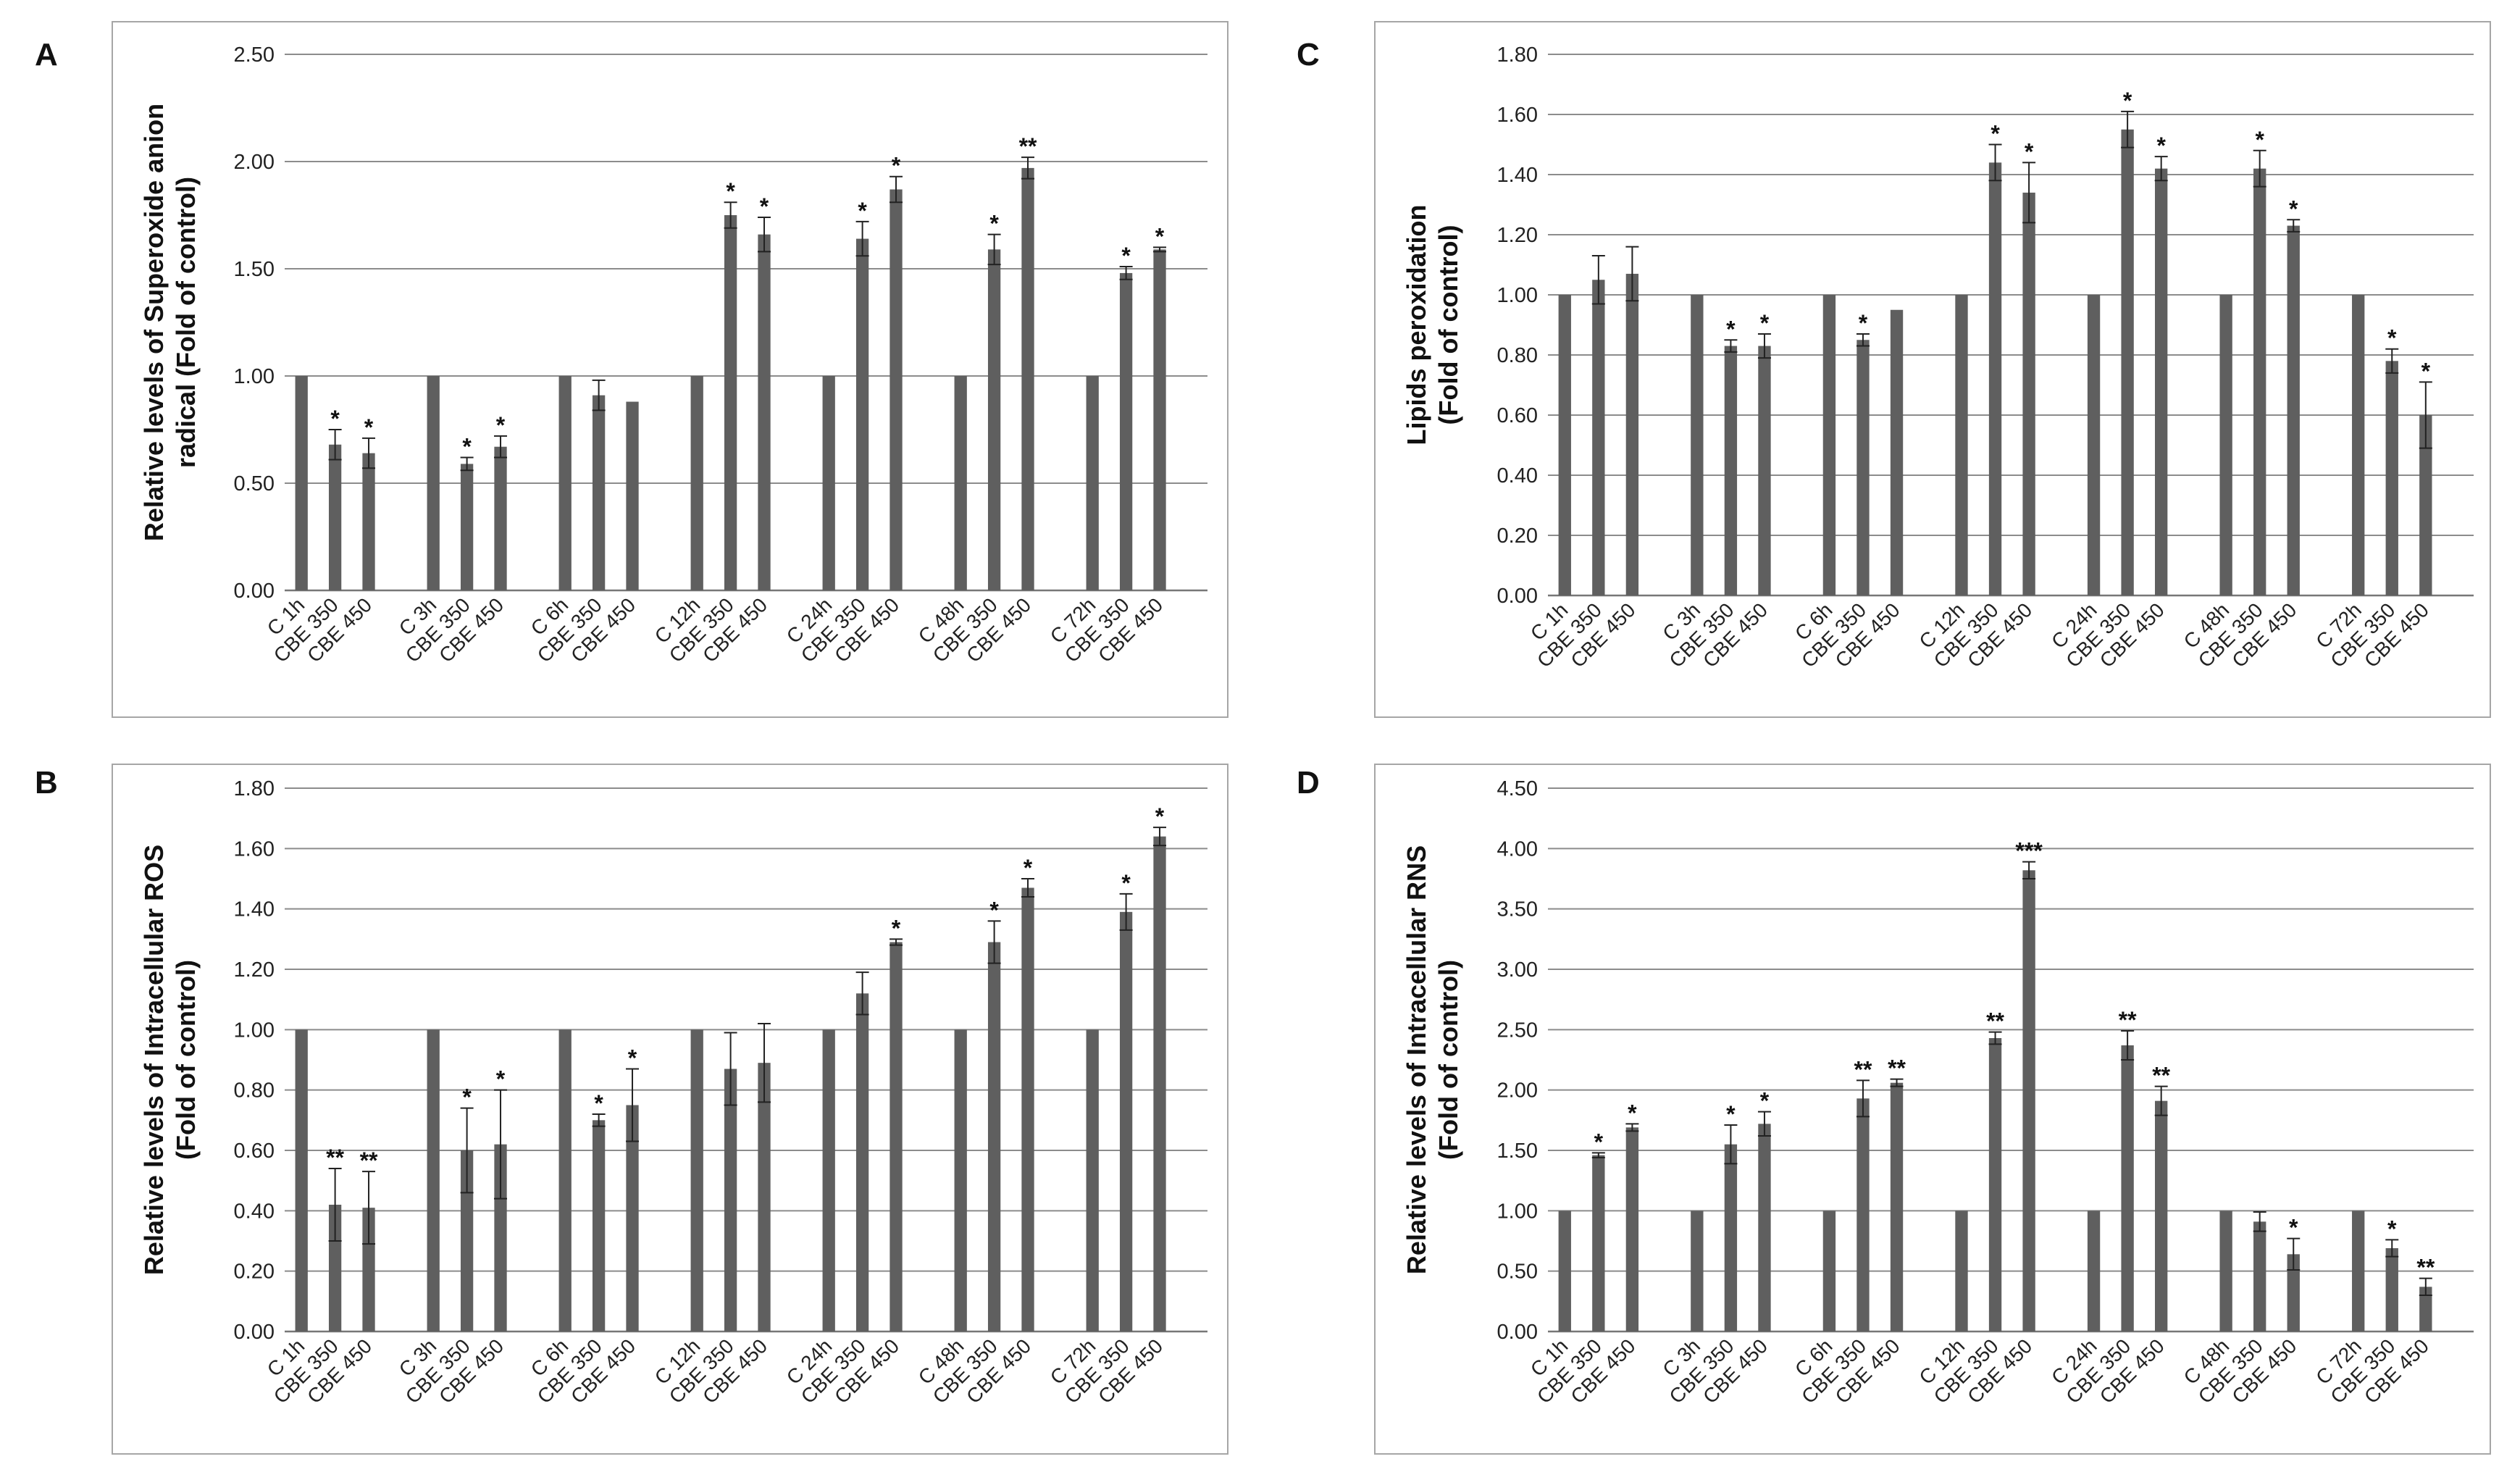 The image size is (2520, 1480). What do you see at coordinates (1517, 1091) in the screenshot?
I see `y-tick-label: 2.00` at bounding box center [1517, 1091].